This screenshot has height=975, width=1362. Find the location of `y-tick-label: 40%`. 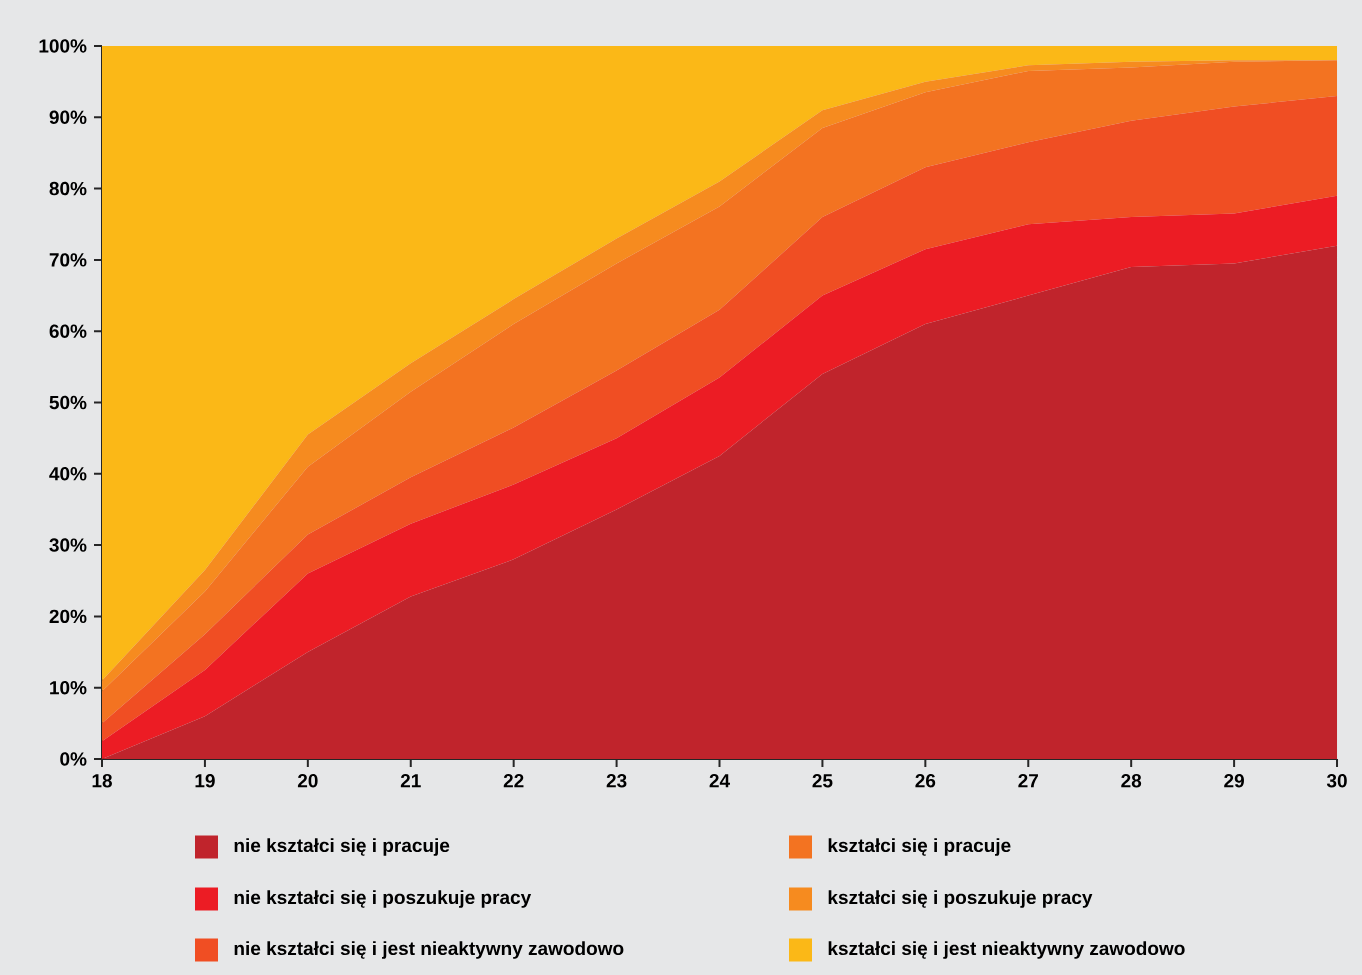

y-tick-label: 40% is located at coordinates (68, 474).